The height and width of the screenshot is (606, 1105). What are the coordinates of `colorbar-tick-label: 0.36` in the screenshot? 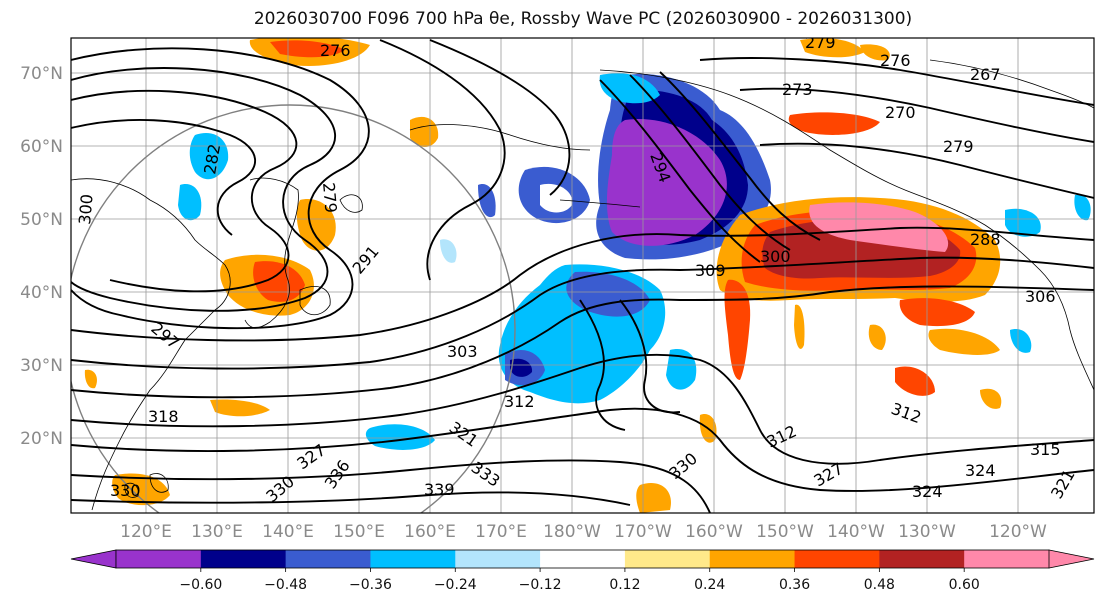 It's located at (794, 585).